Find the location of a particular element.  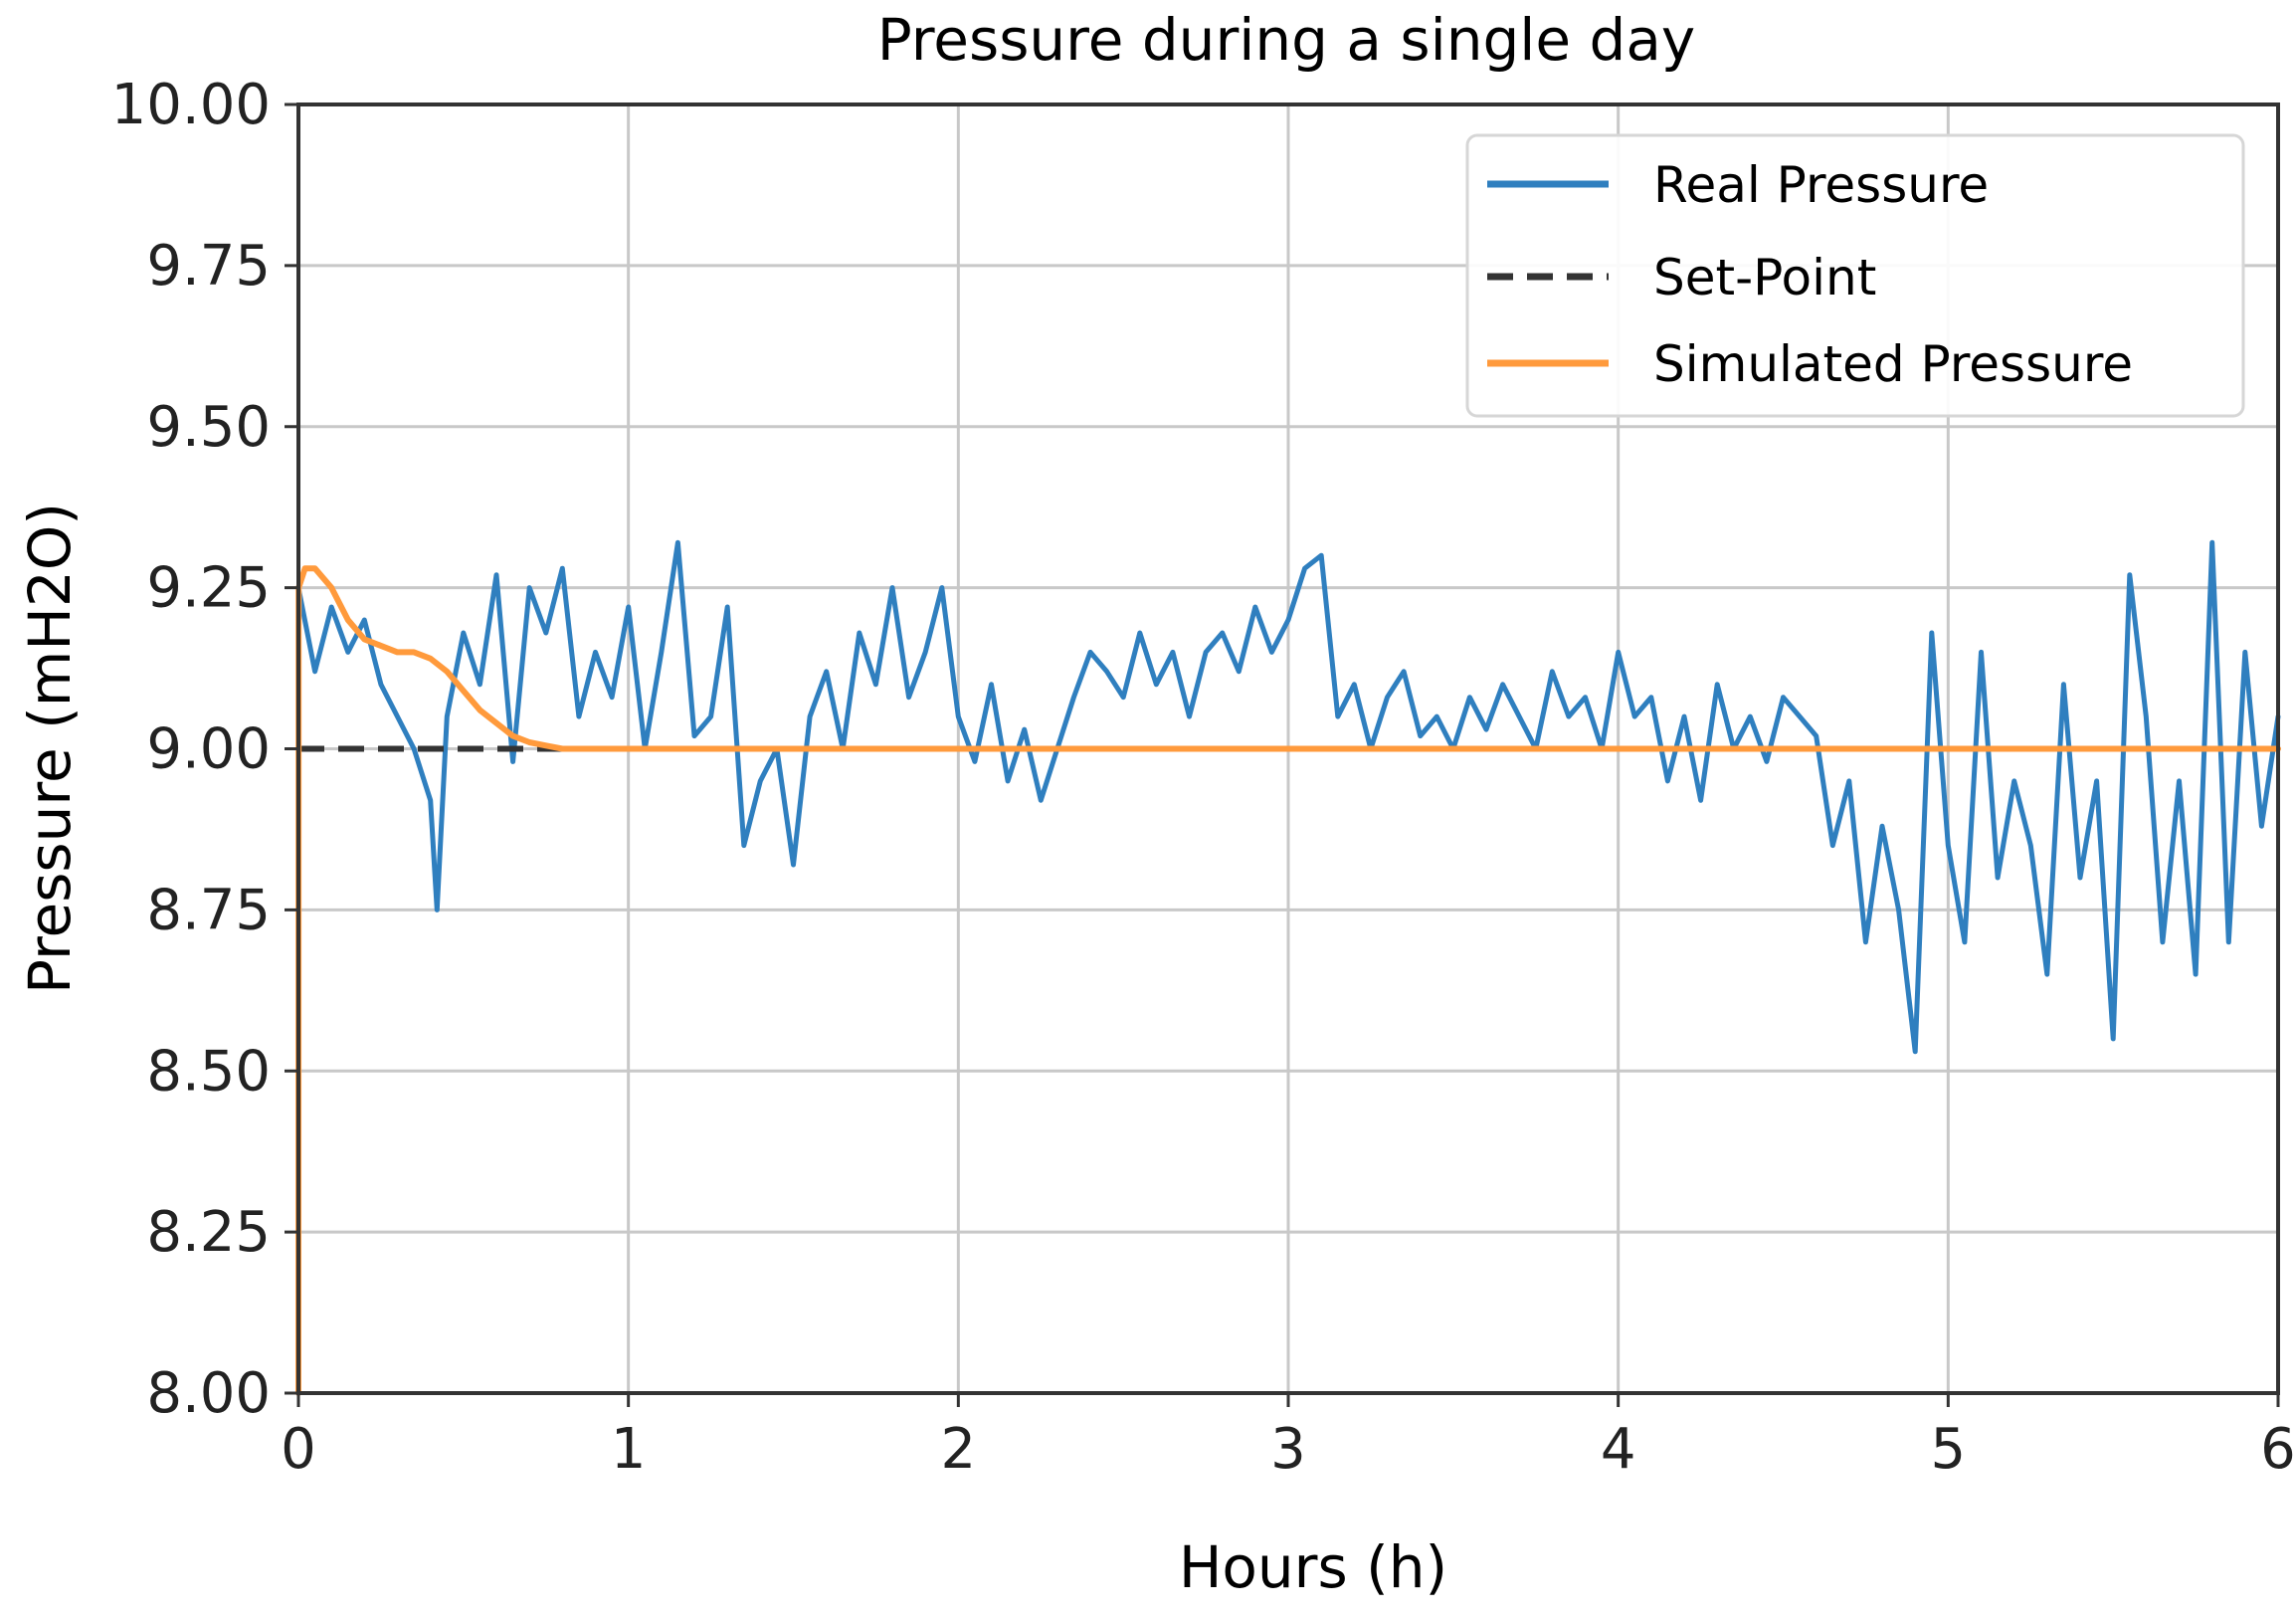

x-tick-label: 3 is located at coordinates (1288, 1449).